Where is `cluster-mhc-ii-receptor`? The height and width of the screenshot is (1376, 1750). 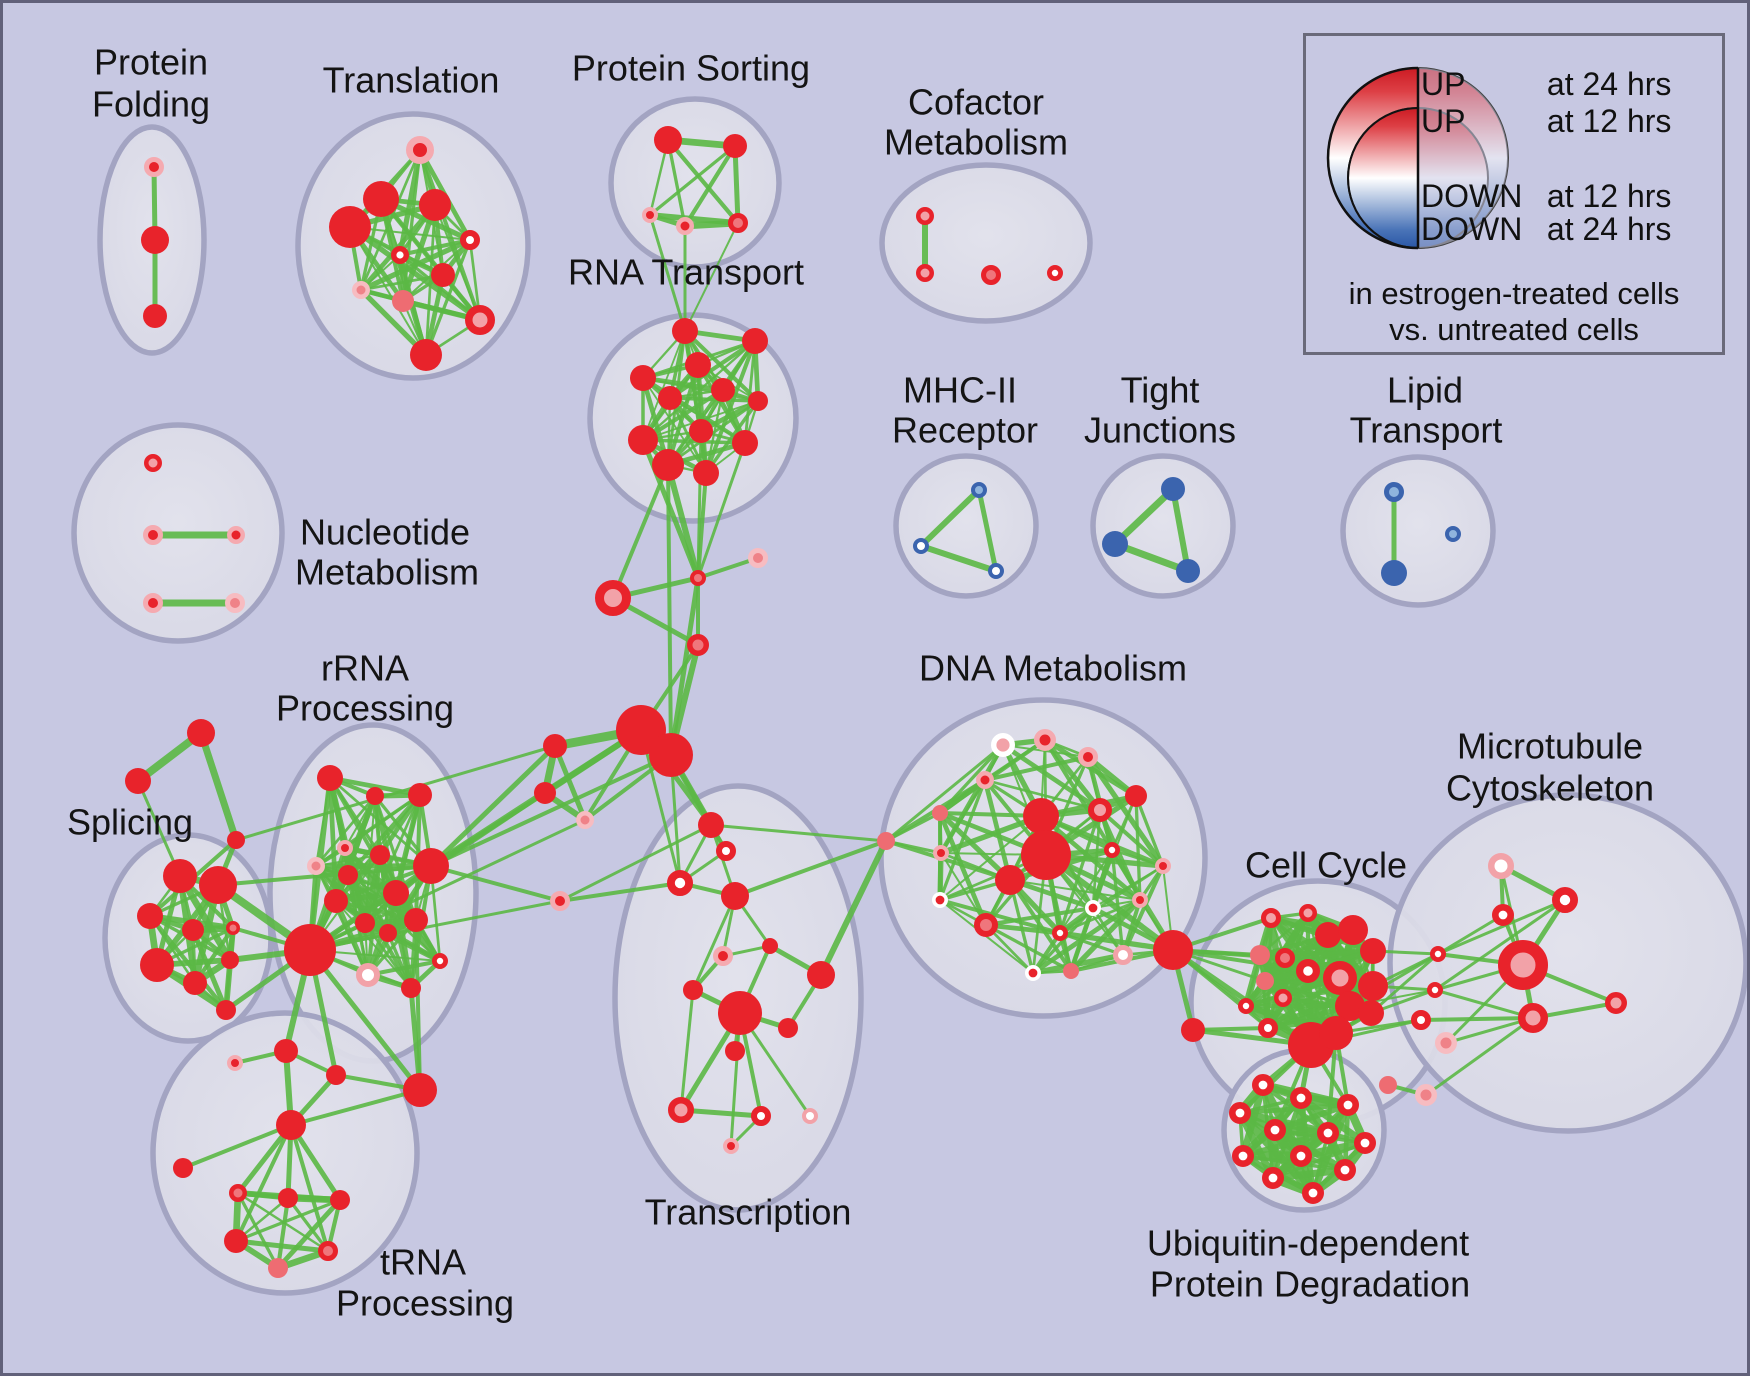 cluster-mhc-ii-receptor is located at coordinates (966, 526).